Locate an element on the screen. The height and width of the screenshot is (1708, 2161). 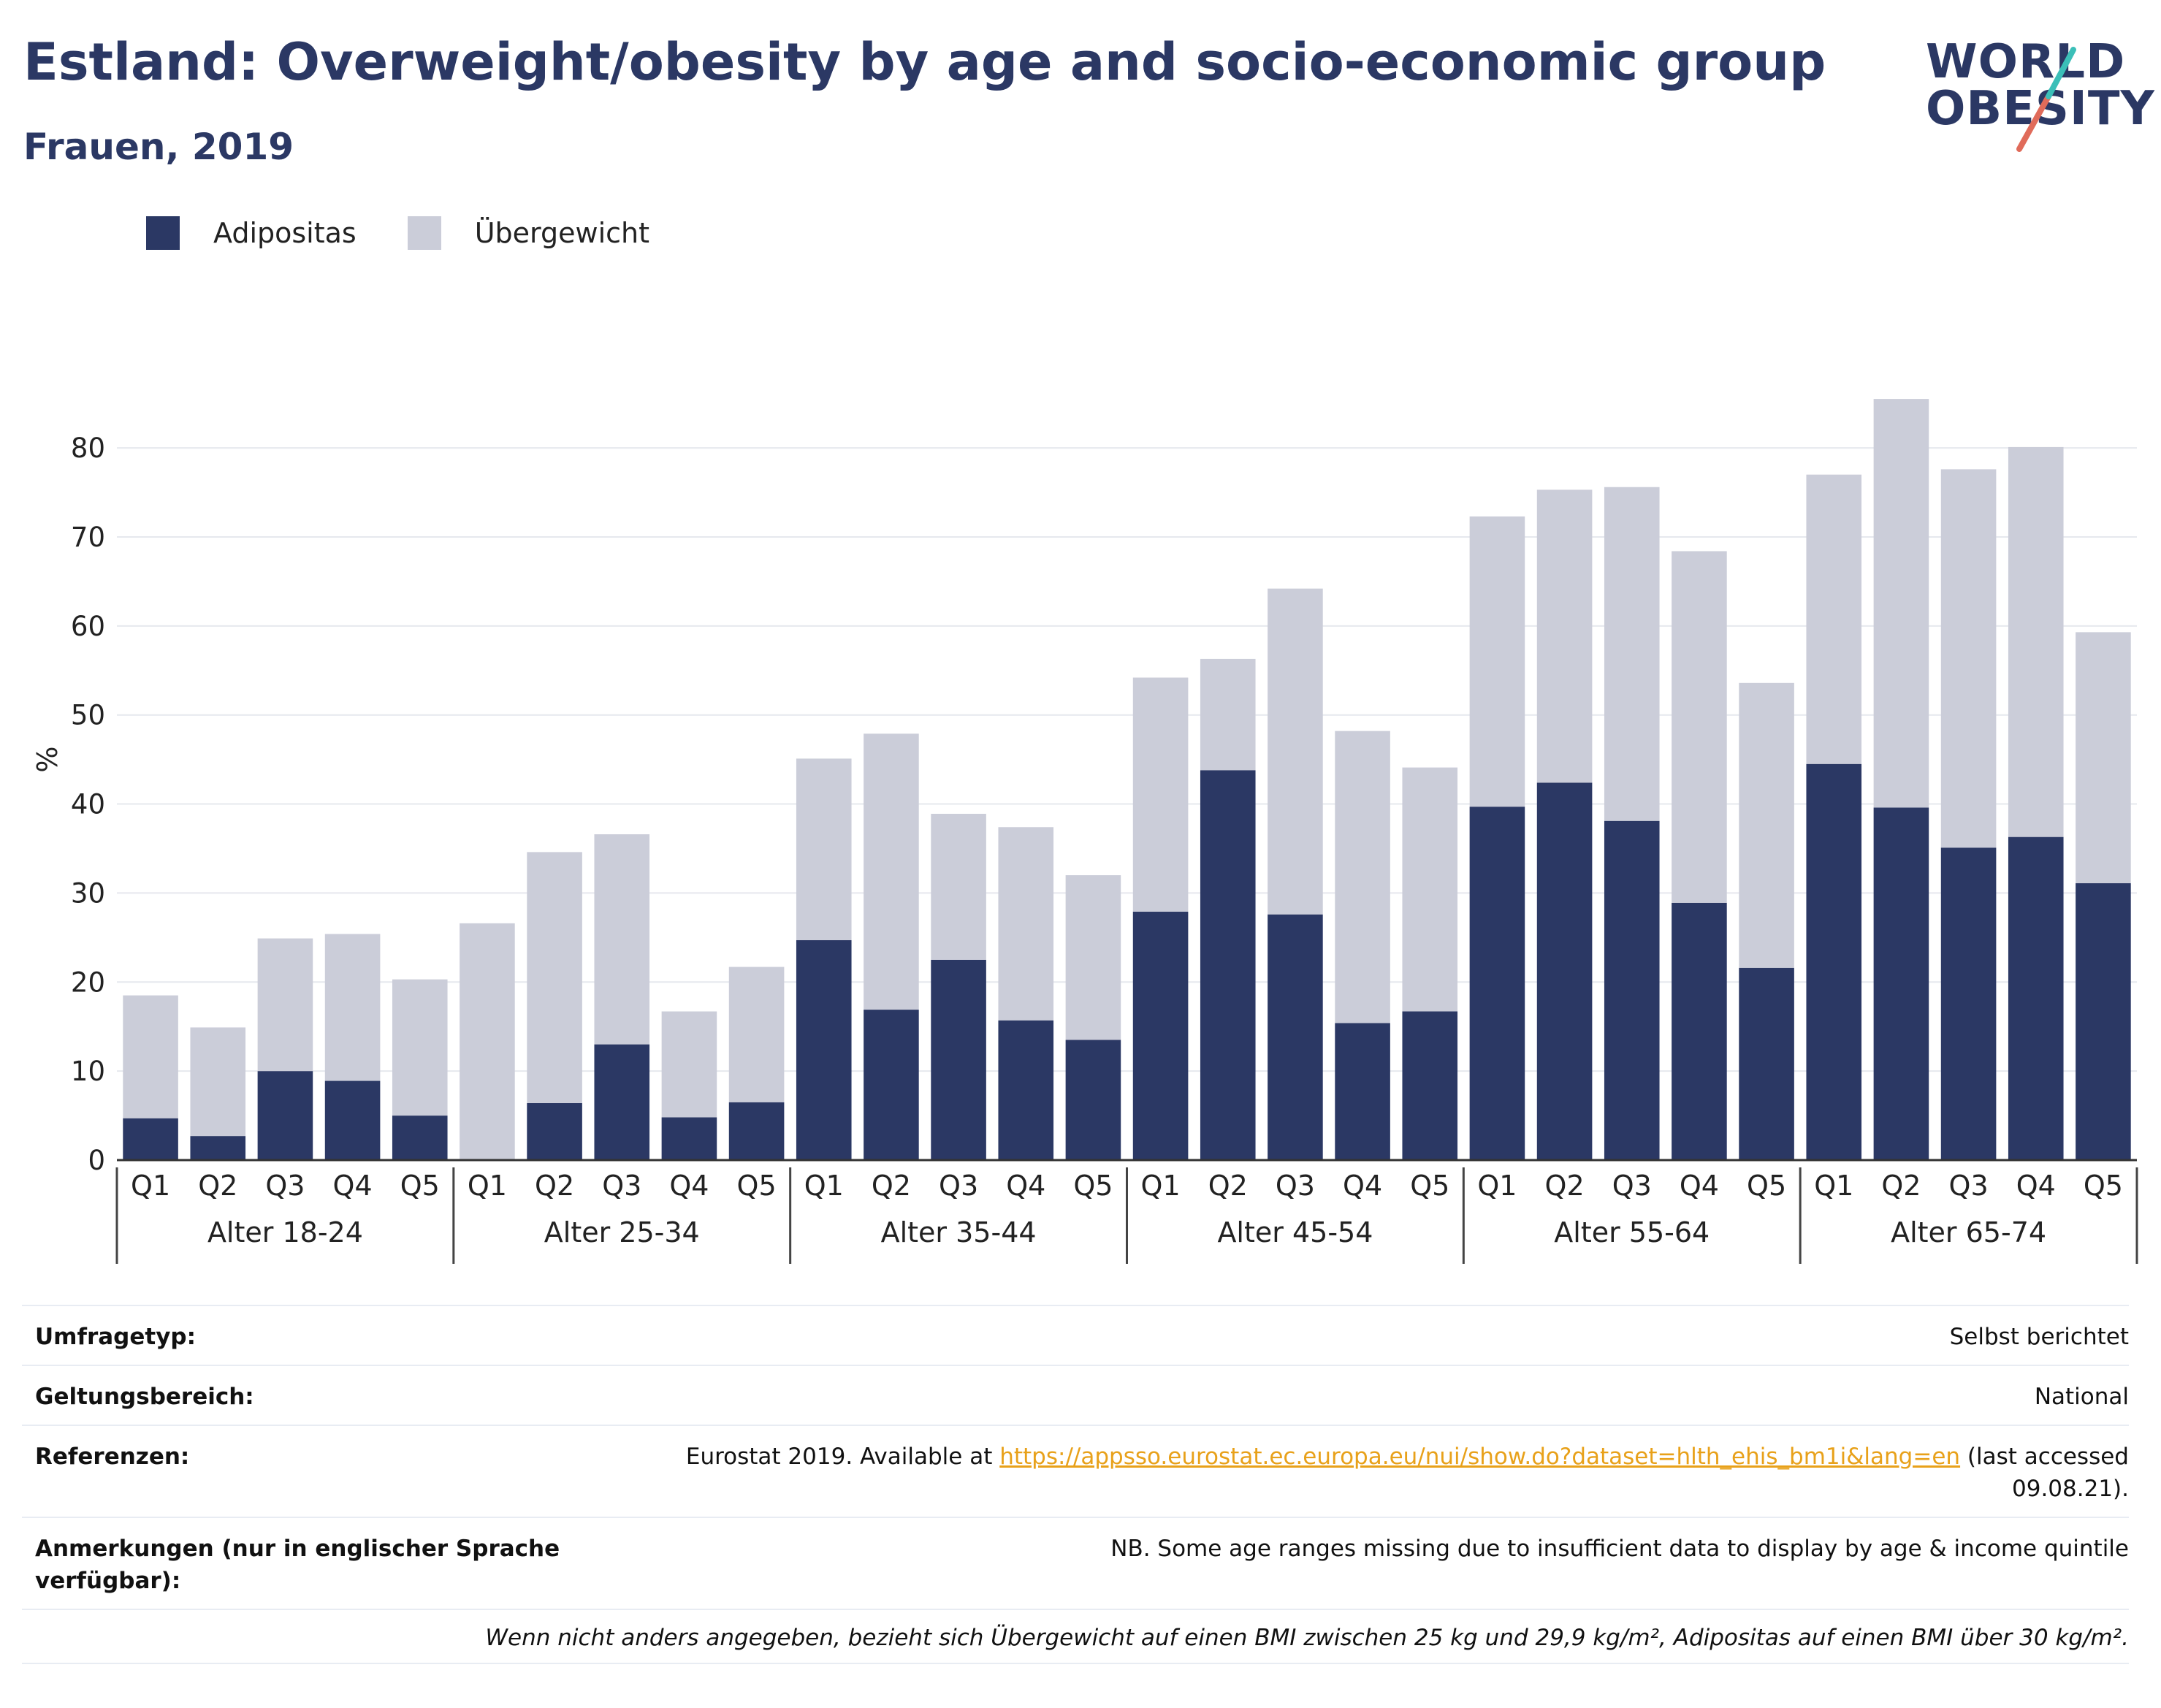
group-label: Alter 35-44 is located at coordinates (959, 1232).